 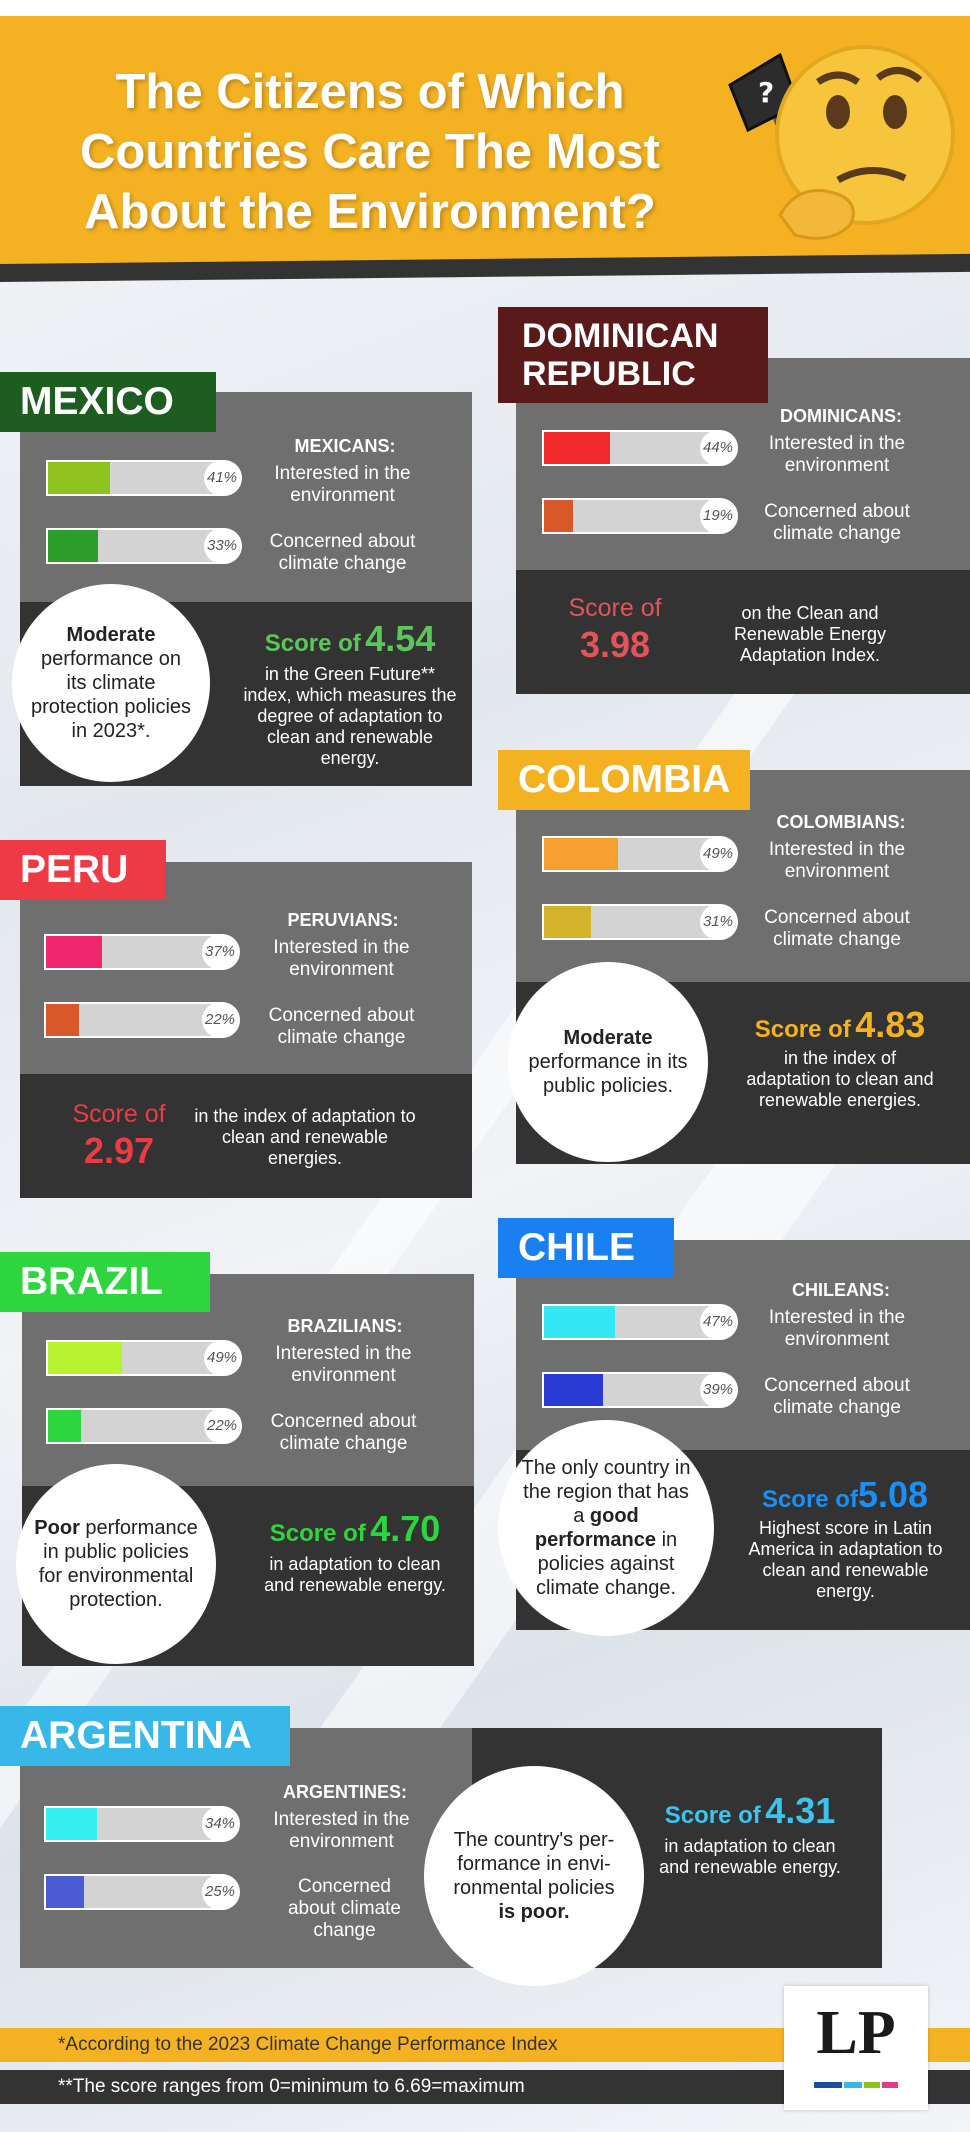 What do you see at coordinates (841, 142) in the screenshot?
I see `thinking-face-flag-icon: ?` at bounding box center [841, 142].